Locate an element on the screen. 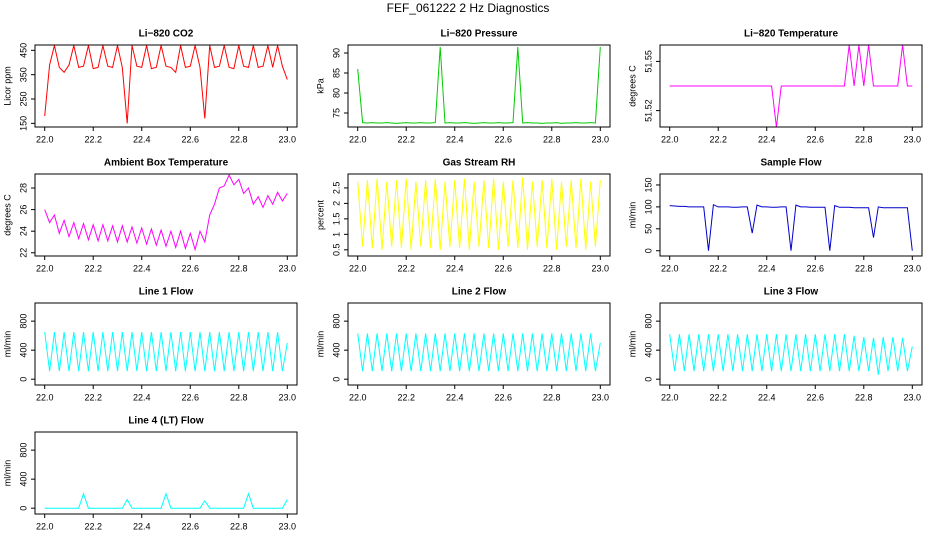 The image size is (936, 540). y-tick-label: 2 is located at coordinates (336, 203).